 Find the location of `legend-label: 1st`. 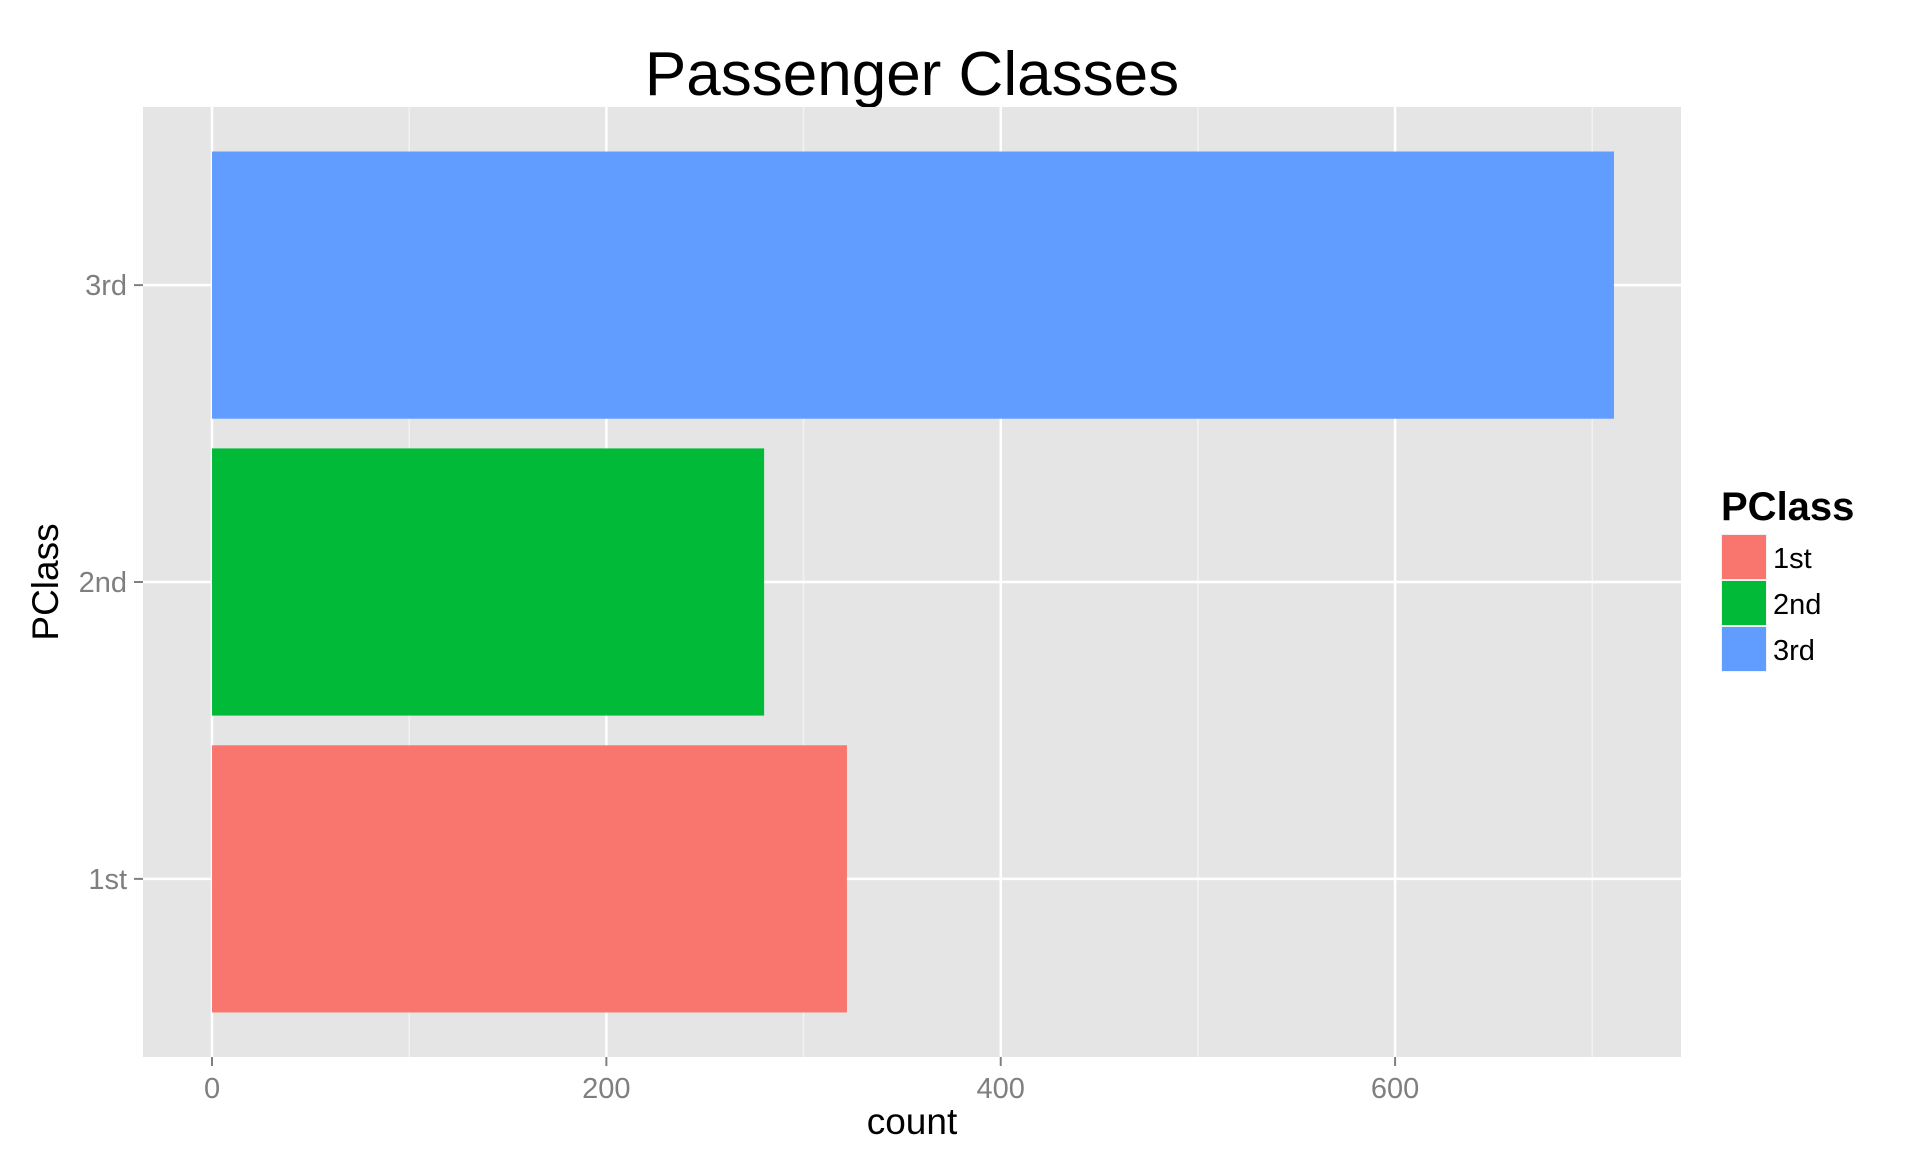

legend-label: 1st is located at coordinates (1792, 559).